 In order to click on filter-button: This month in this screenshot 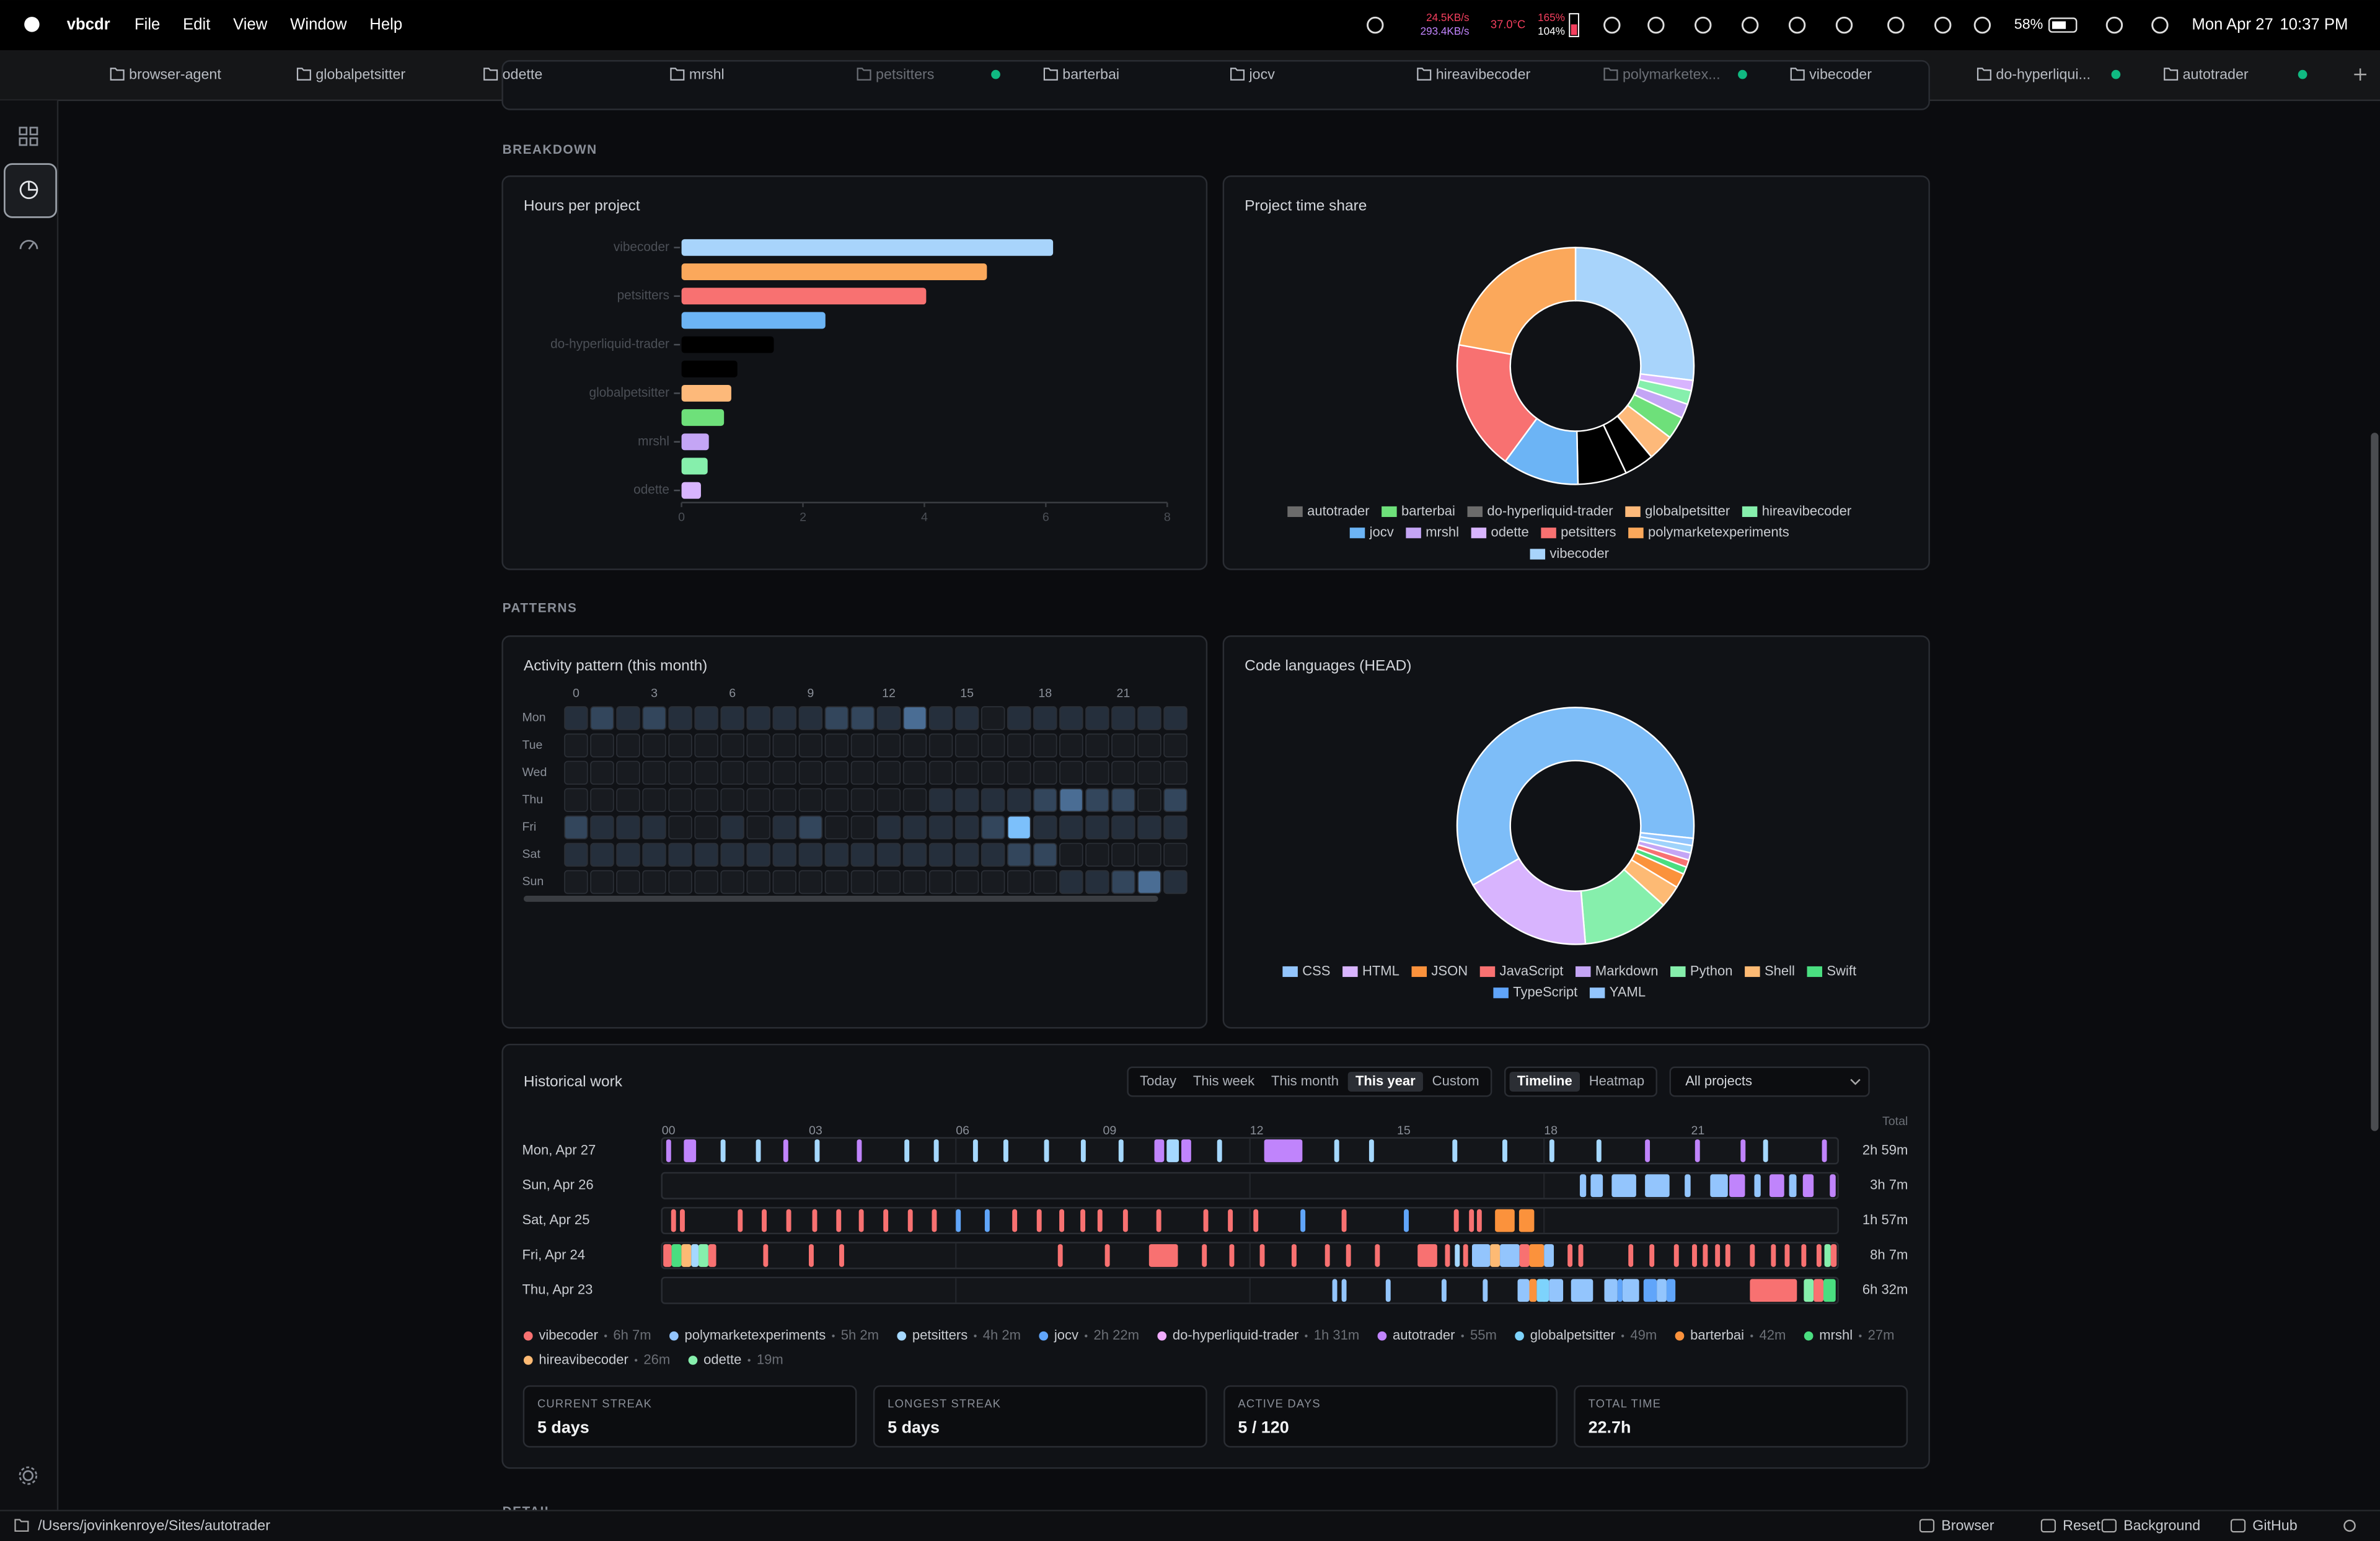, I will do `click(1305, 1080)`.